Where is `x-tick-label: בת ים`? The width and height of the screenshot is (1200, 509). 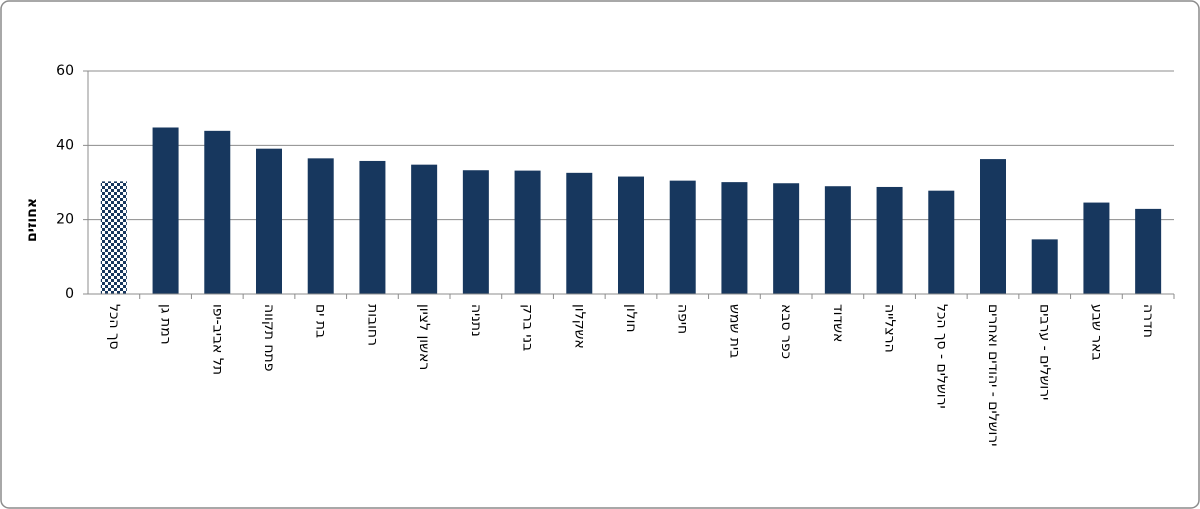
x-tick-label: בת ים is located at coordinates (321, 321).